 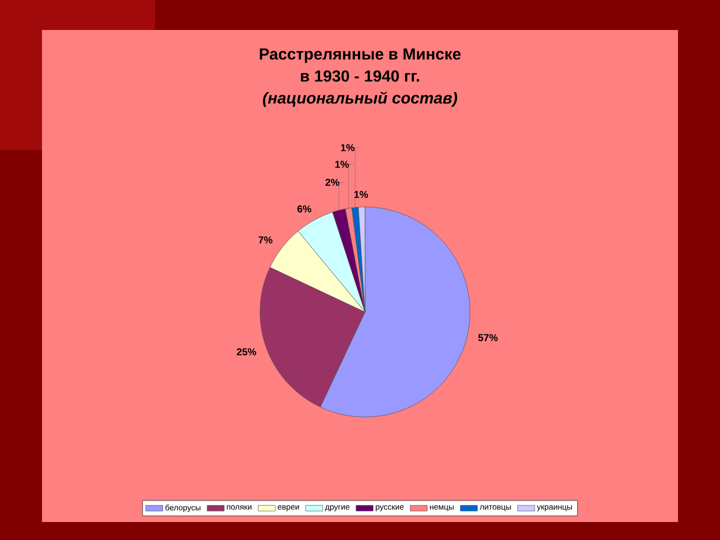 I want to click on legend-label: другие, so click(x=337, y=508).